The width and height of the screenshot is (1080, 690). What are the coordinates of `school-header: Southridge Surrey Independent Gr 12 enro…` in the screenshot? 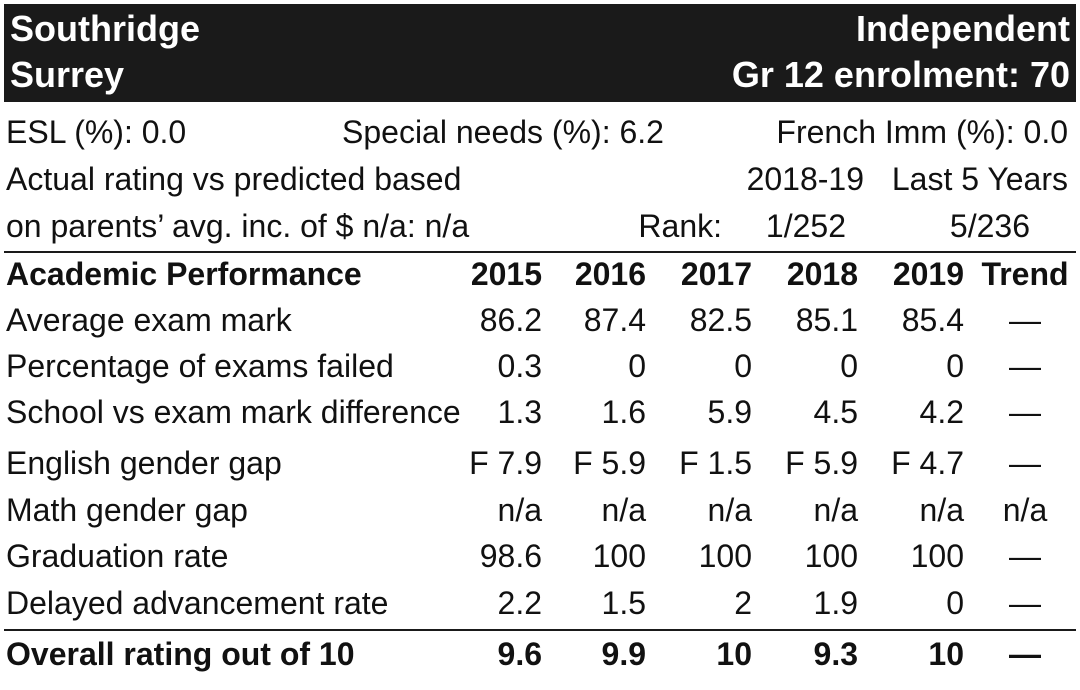 It's located at (540, 53).